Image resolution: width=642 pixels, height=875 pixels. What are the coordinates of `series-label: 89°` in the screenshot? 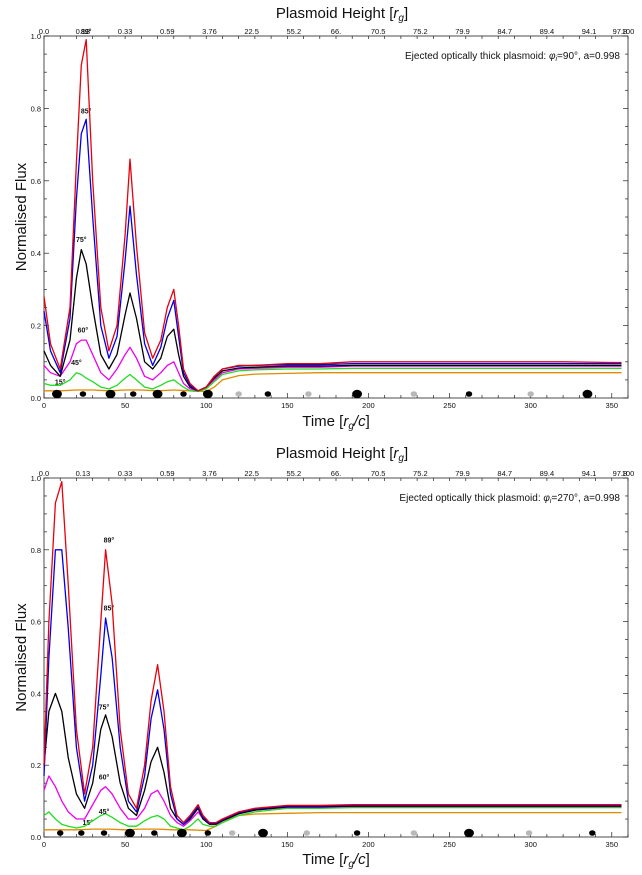 It's located at (86, 32).